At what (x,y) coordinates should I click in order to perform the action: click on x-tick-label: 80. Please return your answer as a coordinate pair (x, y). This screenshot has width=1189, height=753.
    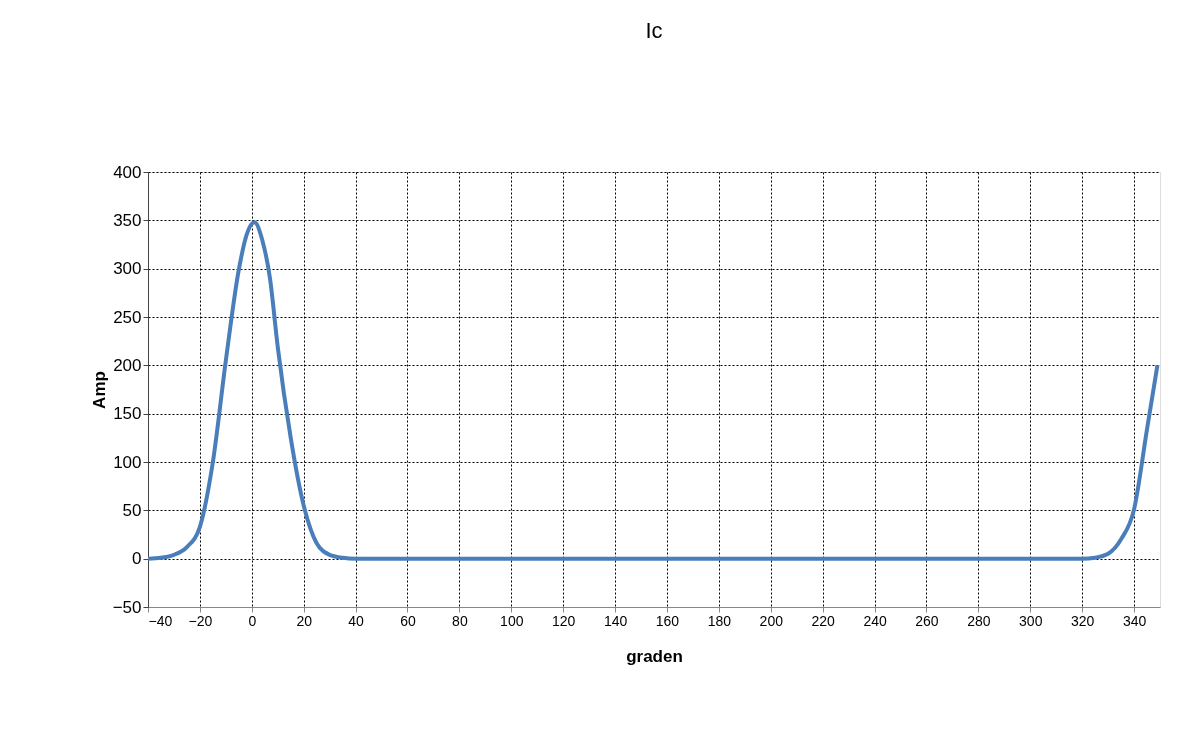
    Looking at the image, I should click on (460, 620).